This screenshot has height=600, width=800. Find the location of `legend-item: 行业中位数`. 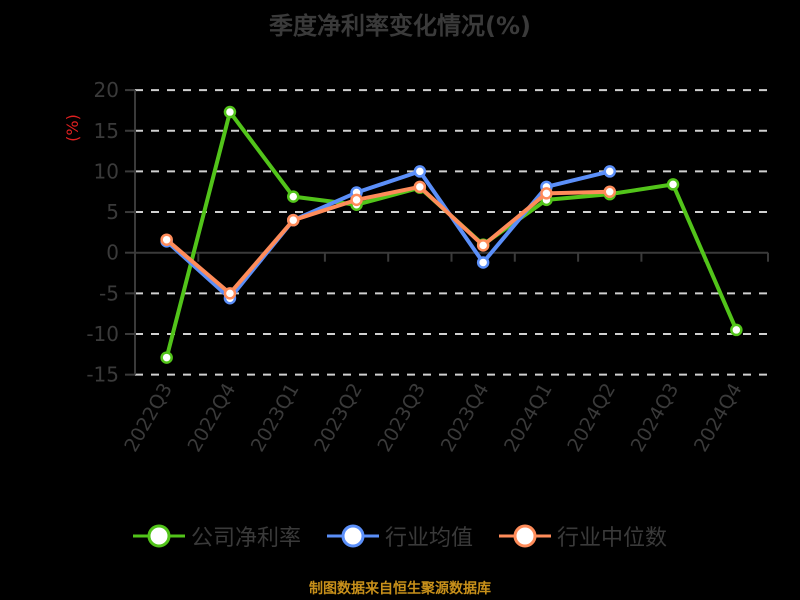

legend-item: 行业中位数 is located at coordinates (583, 536).